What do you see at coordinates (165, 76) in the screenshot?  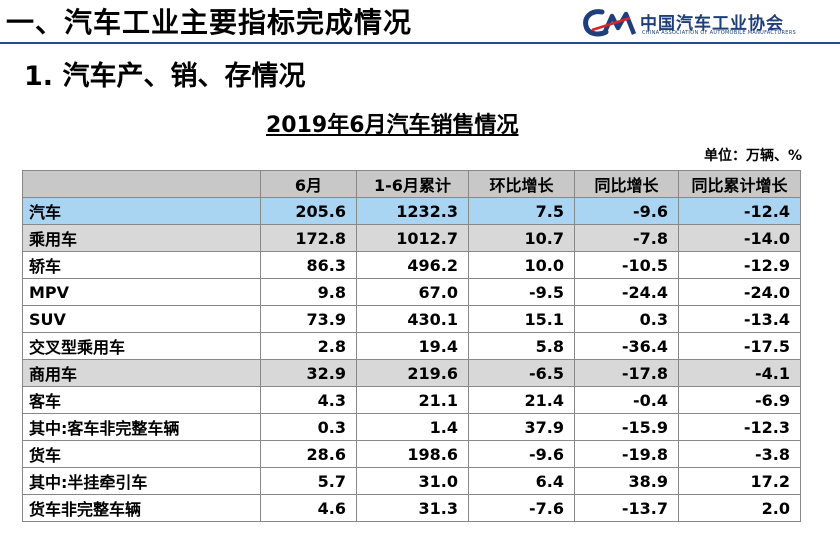 I see `section-title: 1. 汽车产、销、存情况` at bounding box center [165, 76].